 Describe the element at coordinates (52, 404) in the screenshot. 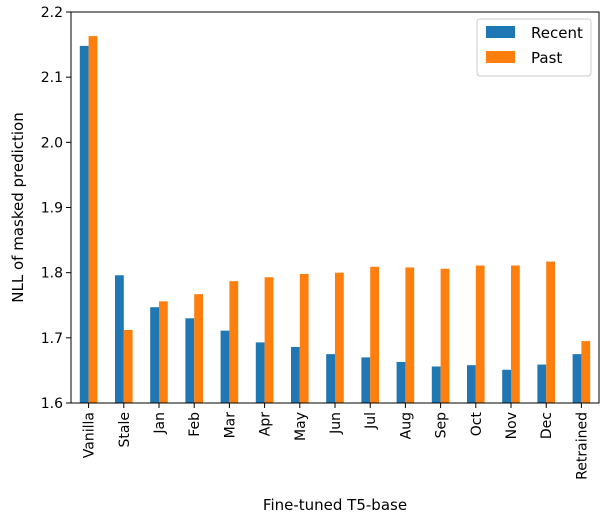

I see `y-tick-label: 1.6` at that location.